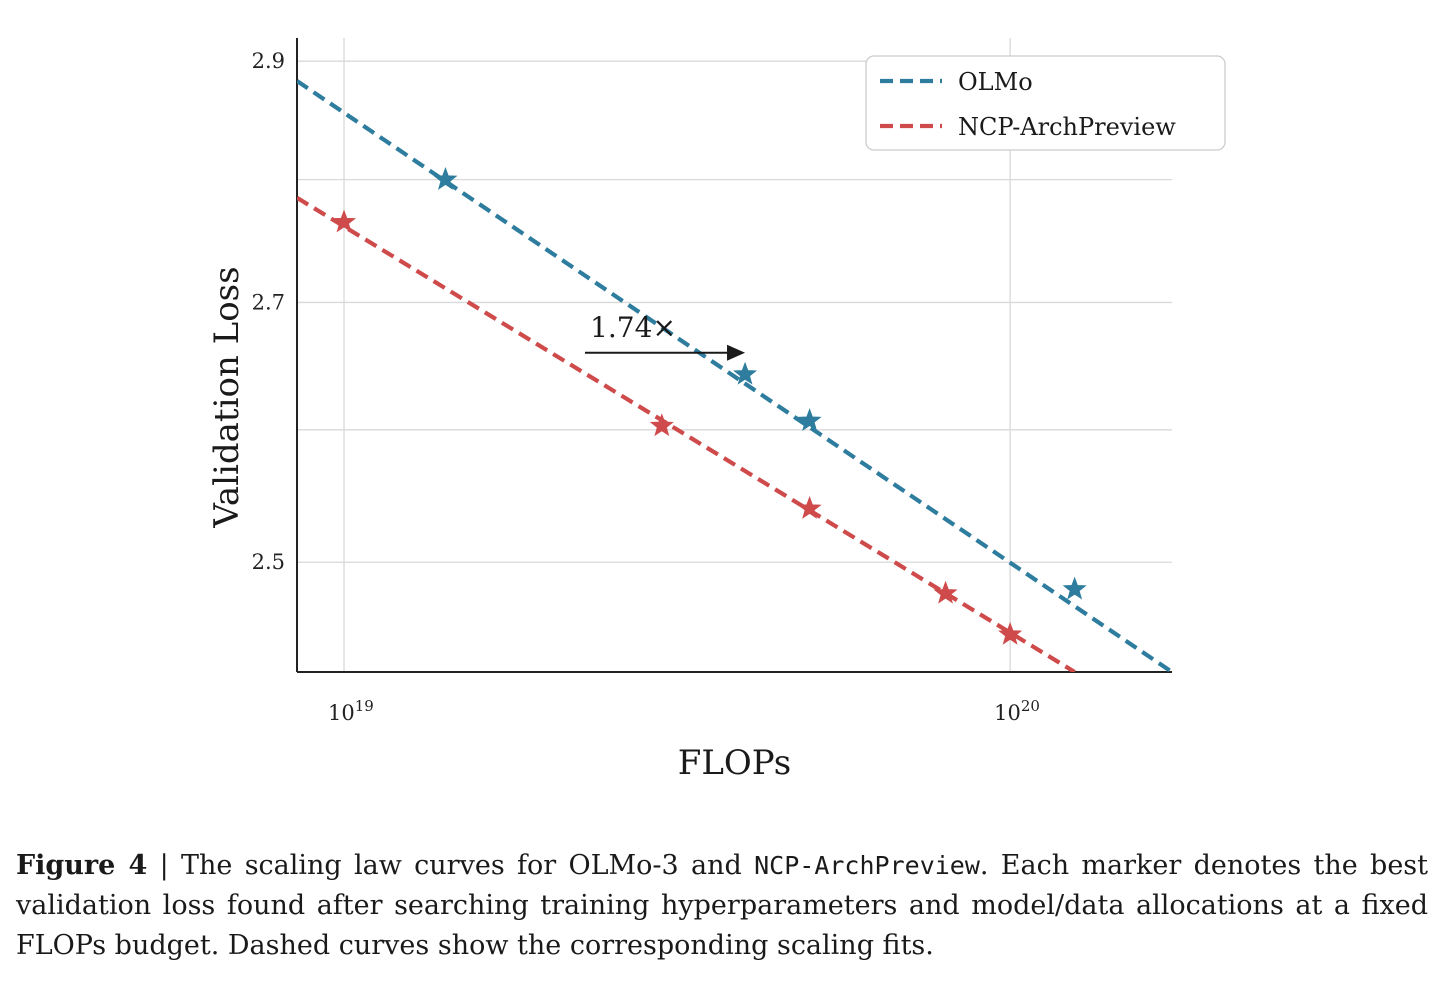  I want to click on caption-model-name: NCP-ArchPreview, so click(867, 865).